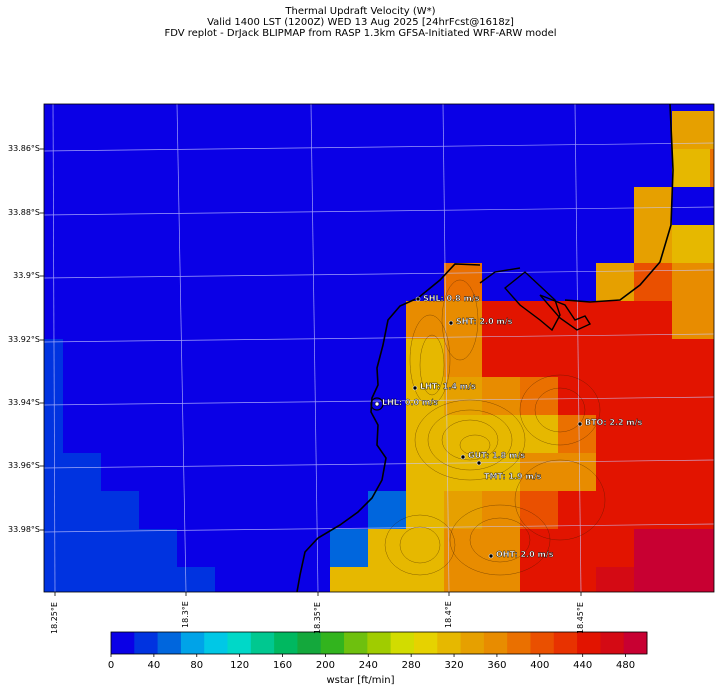  I want to click on station-label-lhl: LHL: 0.0 m/s, so click(410, 402).